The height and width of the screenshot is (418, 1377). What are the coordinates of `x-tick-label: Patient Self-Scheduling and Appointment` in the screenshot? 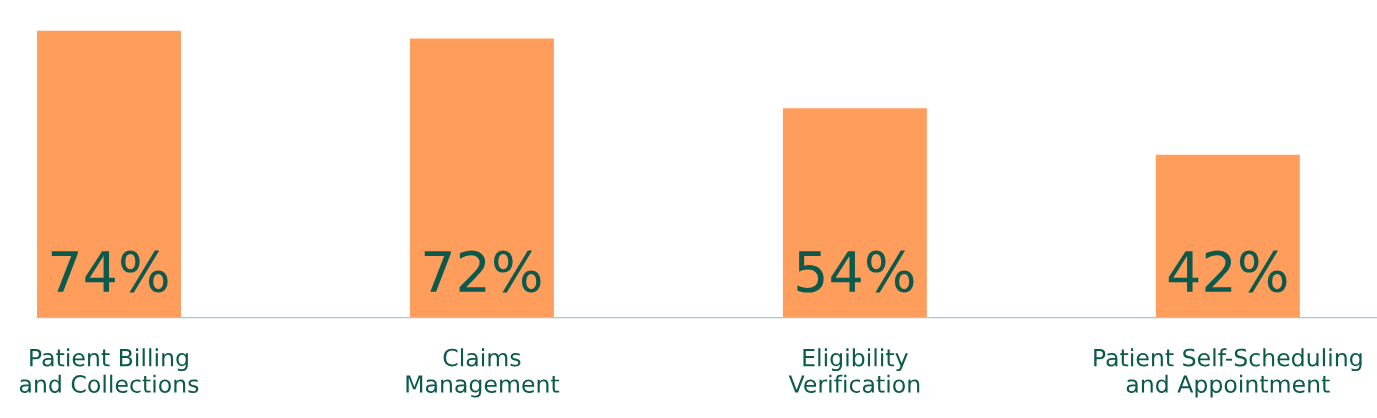 It's located at (1228, 373).